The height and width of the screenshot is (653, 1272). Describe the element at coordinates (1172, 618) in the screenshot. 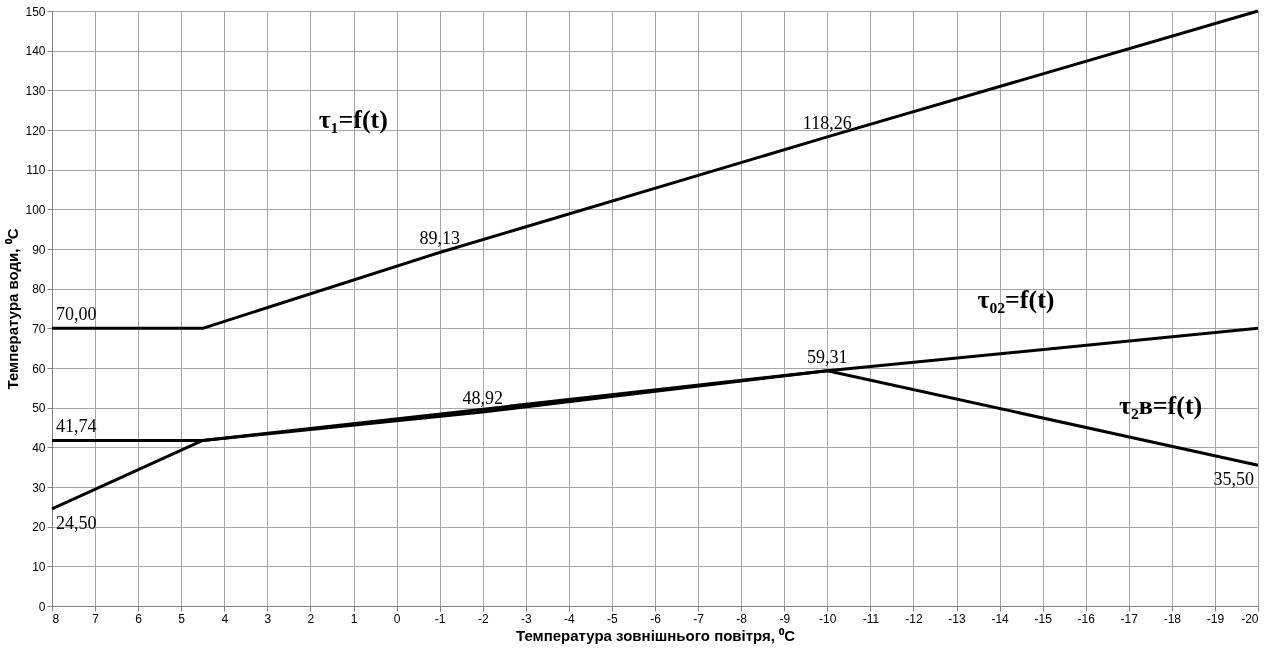

I see `x-tick-label: -18` at that location.